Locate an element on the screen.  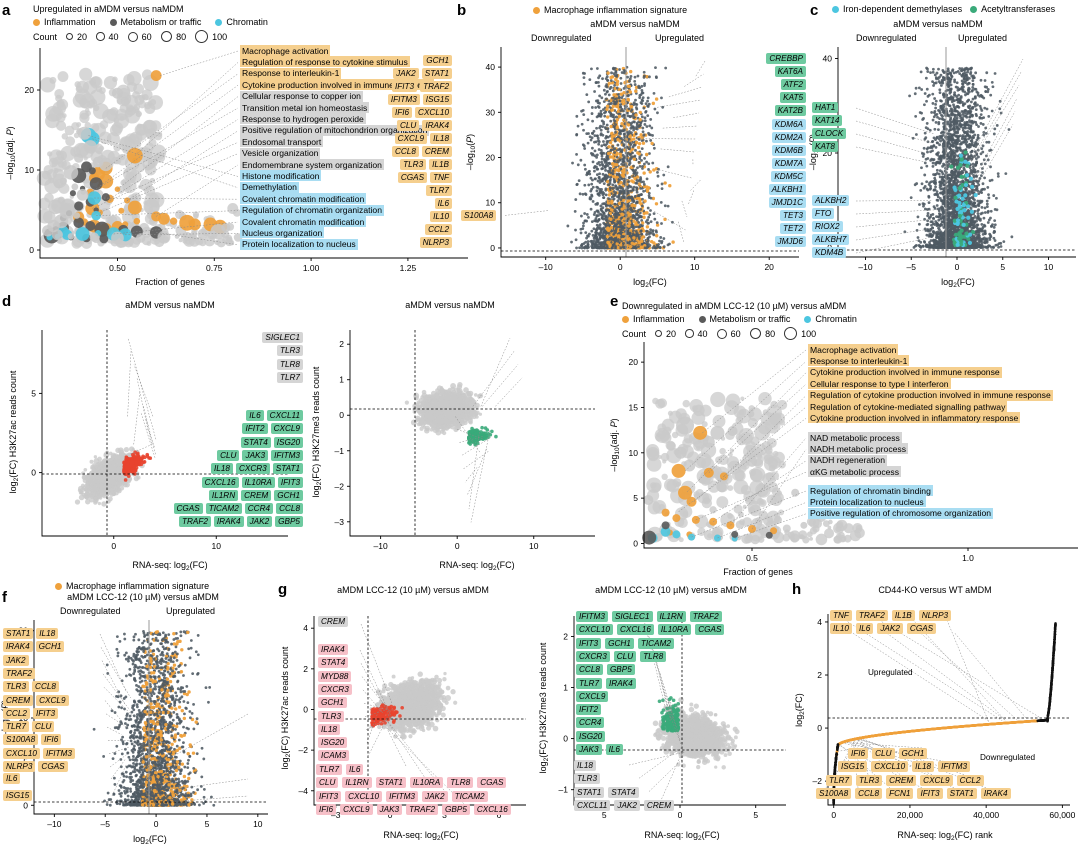
gene-label: CLU is located at coordinates (408, 125).